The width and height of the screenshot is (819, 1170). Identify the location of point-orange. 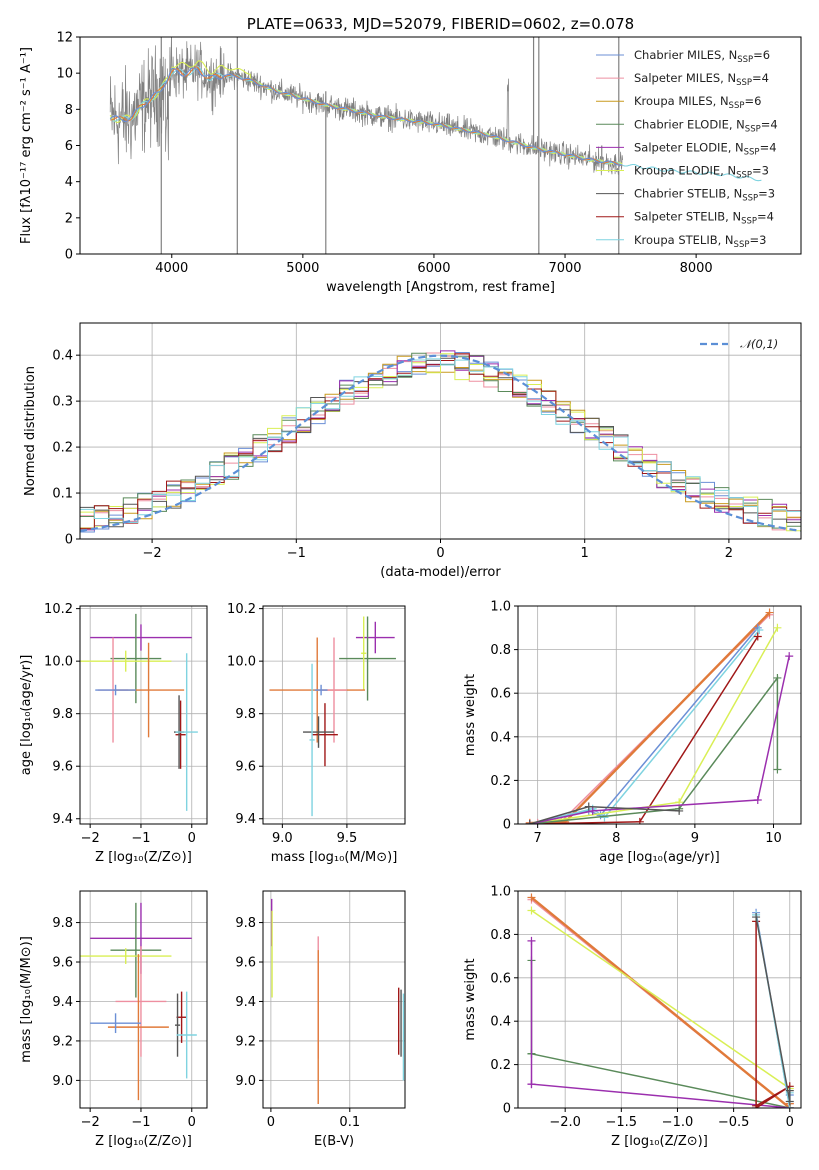
(138, 1027).